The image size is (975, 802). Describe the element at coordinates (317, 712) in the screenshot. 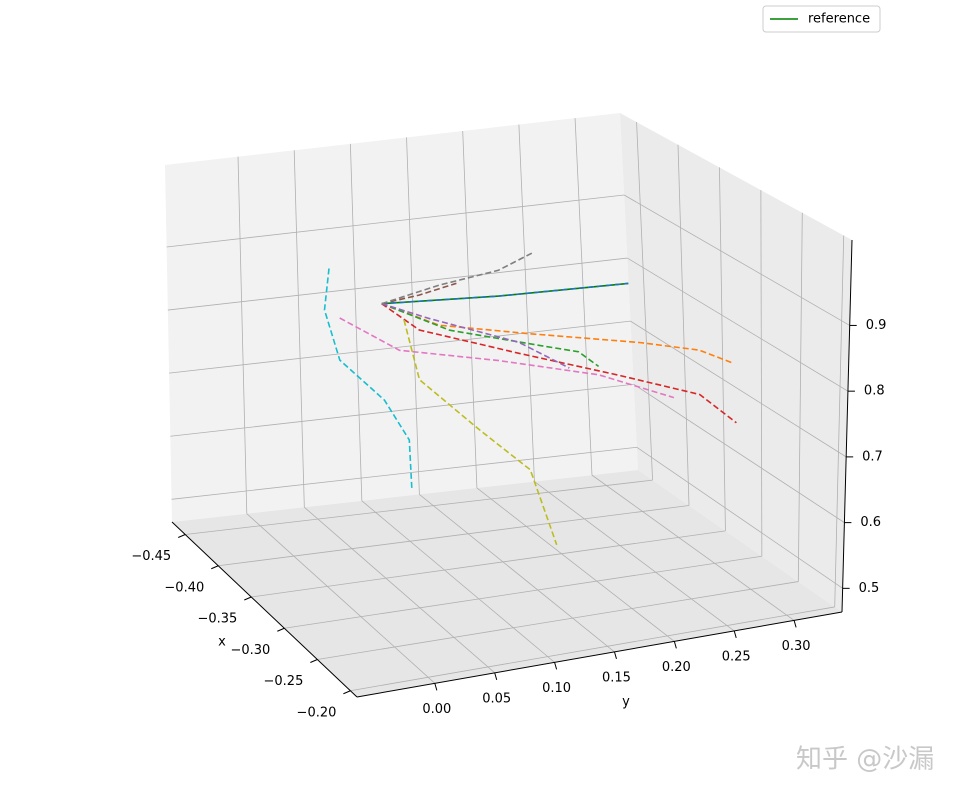

I see `x-tick-label: −0.20` at that location.